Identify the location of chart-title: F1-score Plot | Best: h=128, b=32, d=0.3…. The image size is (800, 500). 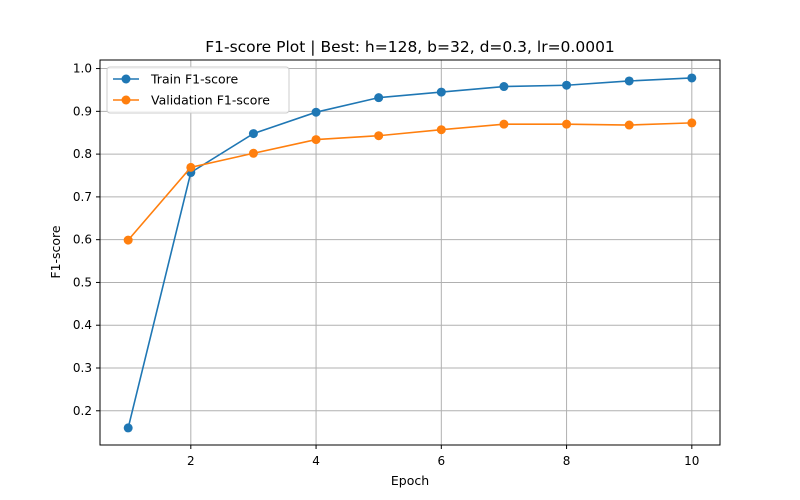
(410, 47).